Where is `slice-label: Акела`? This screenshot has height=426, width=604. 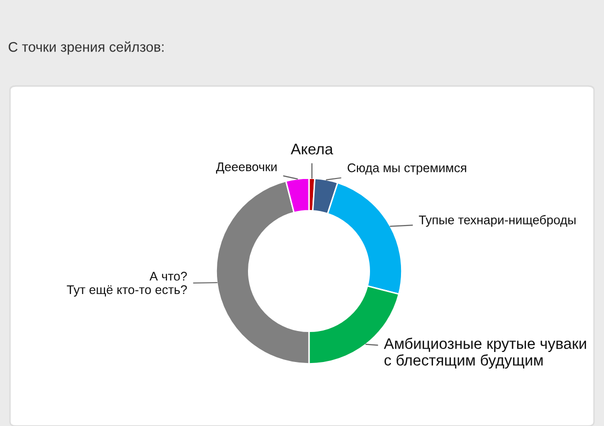 slice-label: Акела is located at coordinates (312, 149).